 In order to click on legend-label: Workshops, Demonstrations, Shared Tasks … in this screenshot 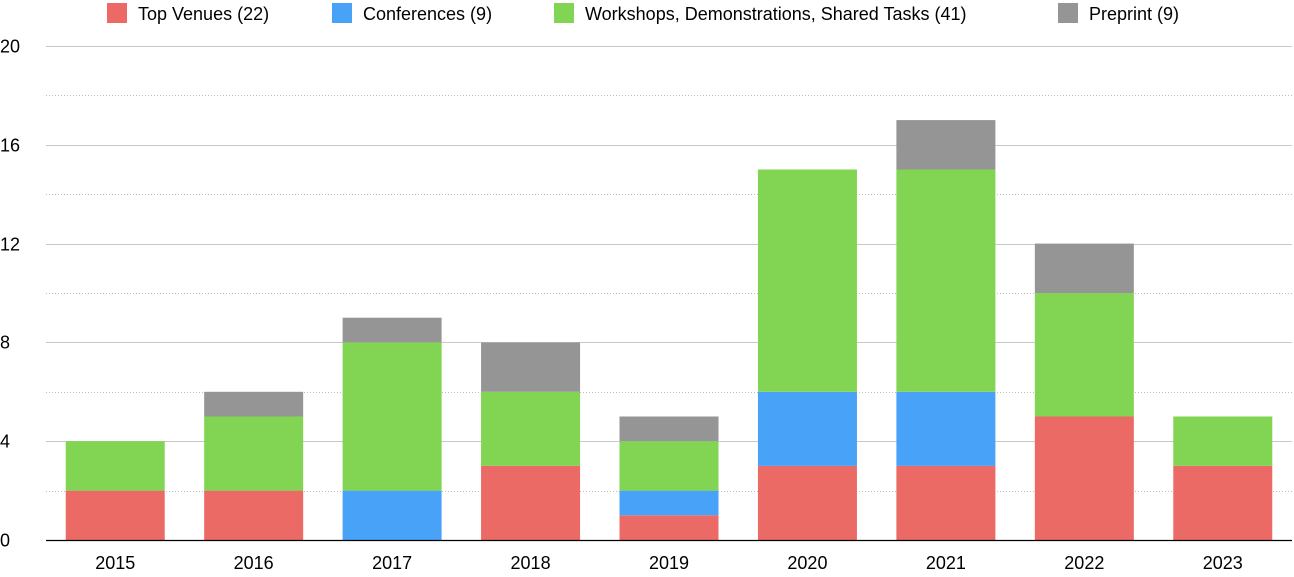, I will do `click(776, 14)`.